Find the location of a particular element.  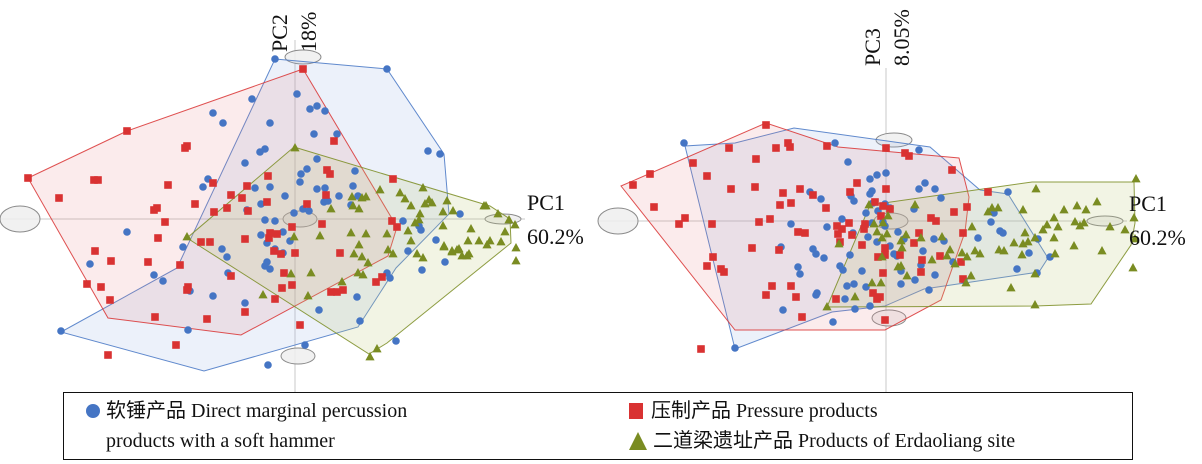

pc1-axis-label-right: PC1 is located at coordinates (1148, 203).